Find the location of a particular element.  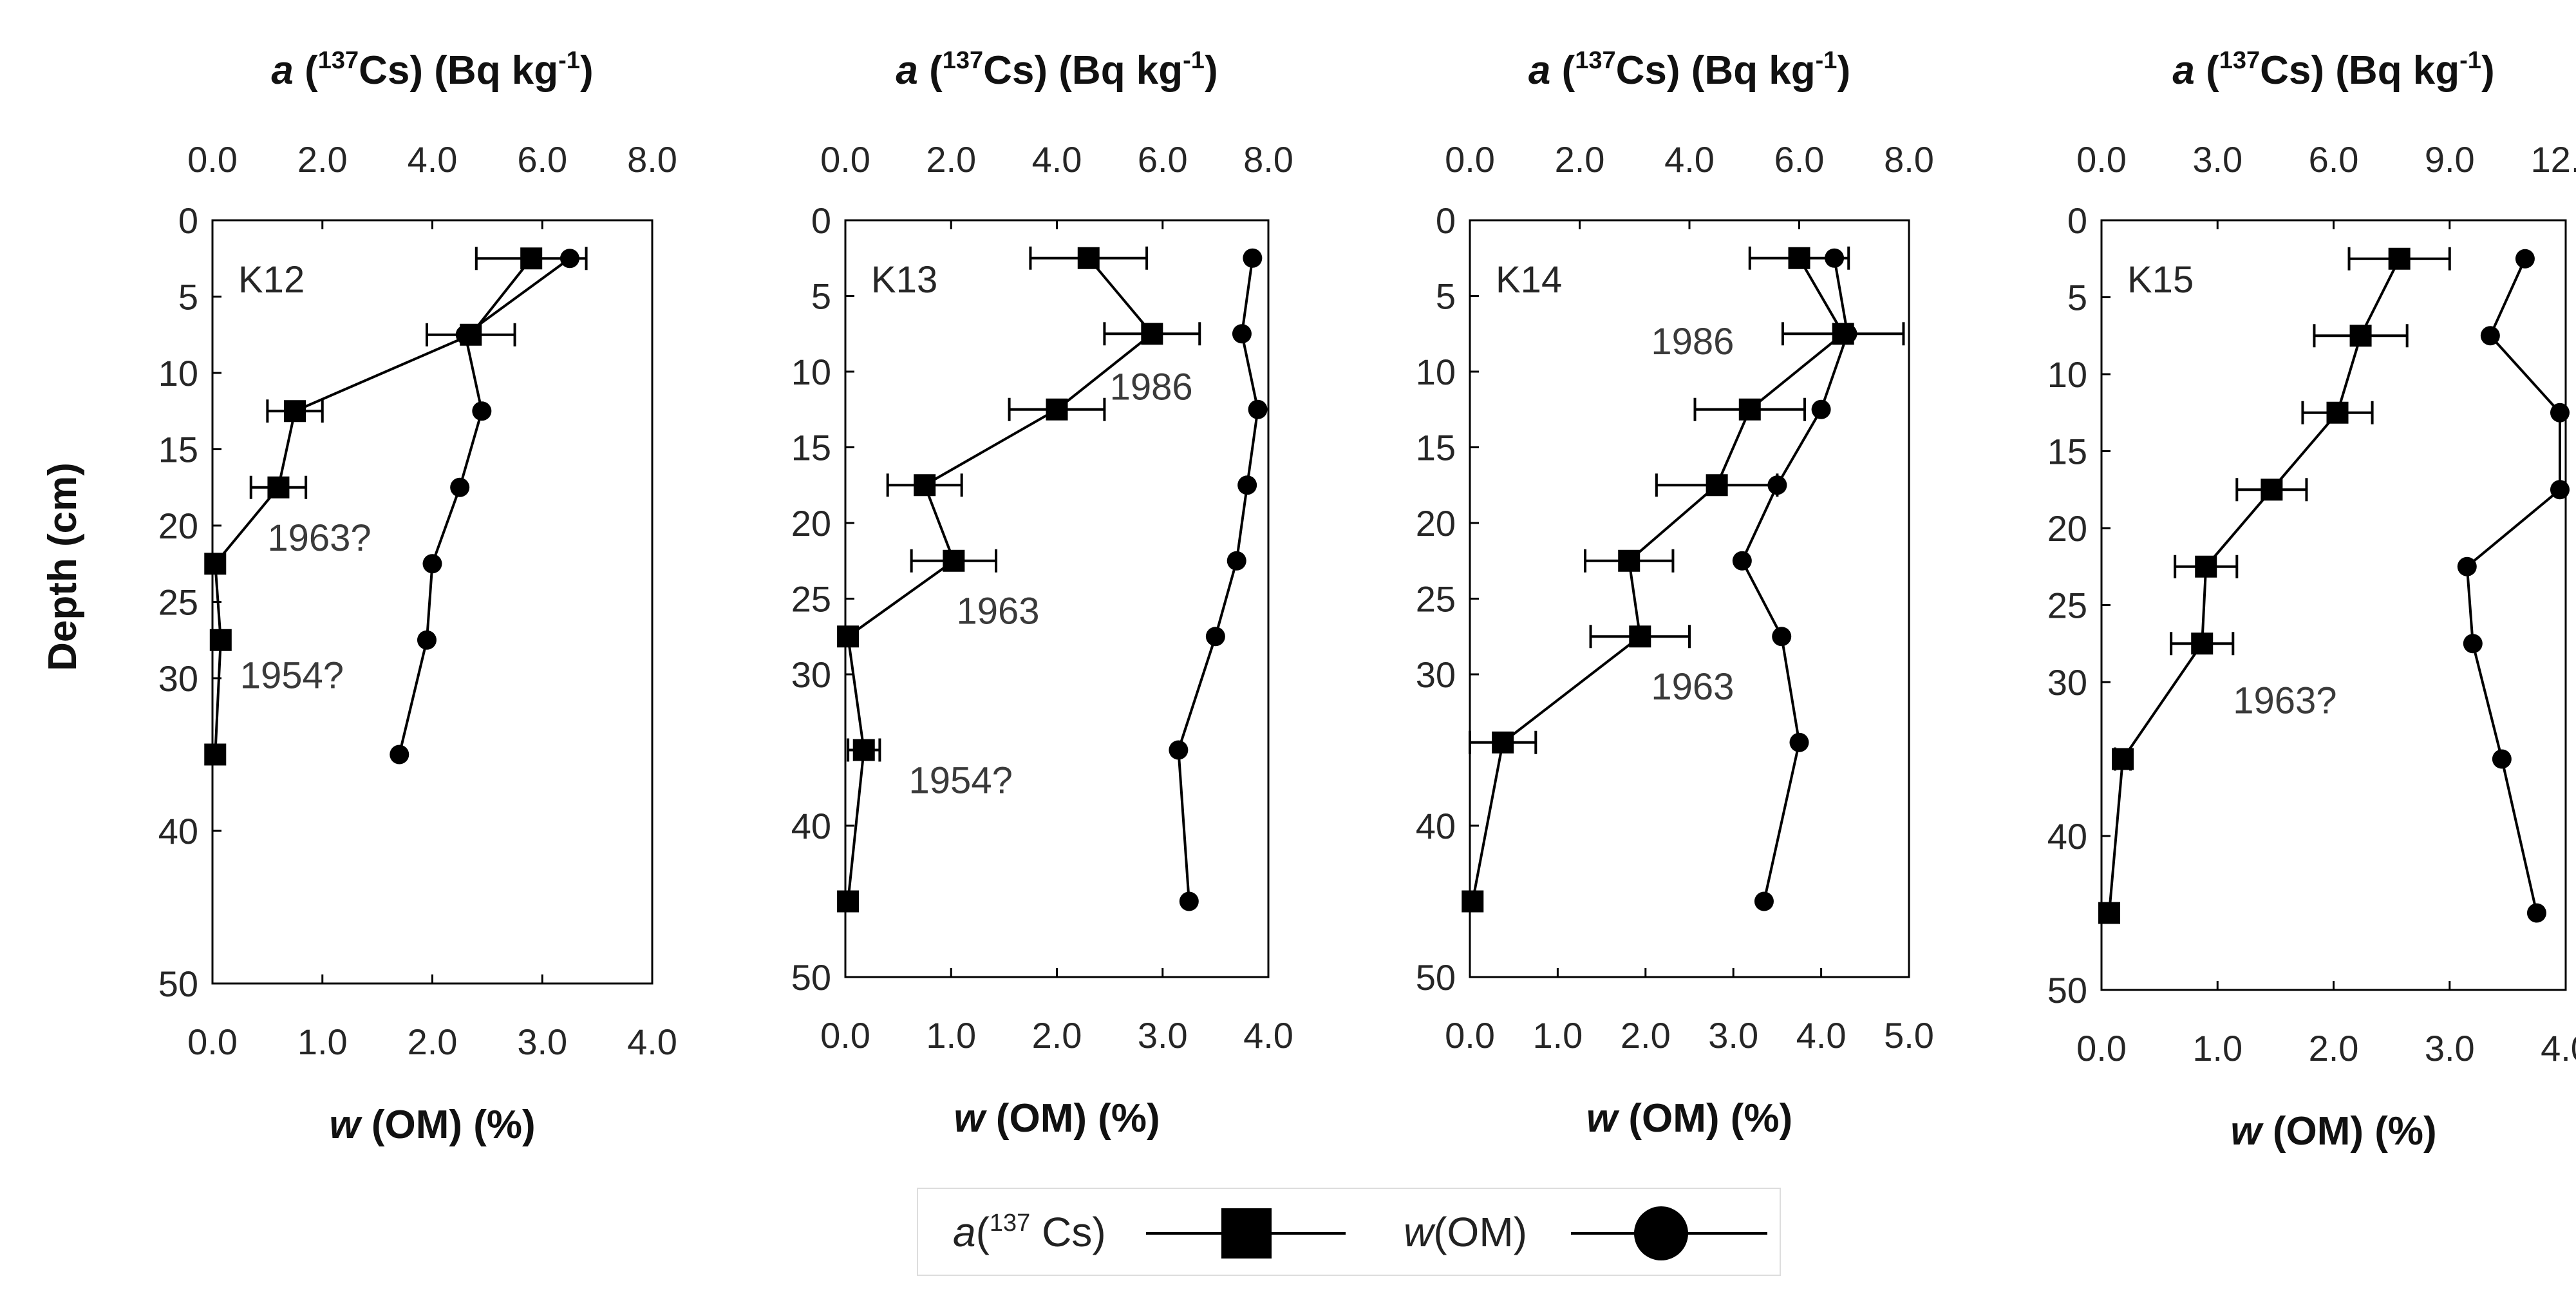

panel-label: K13 is located at coordinates (904, 280).